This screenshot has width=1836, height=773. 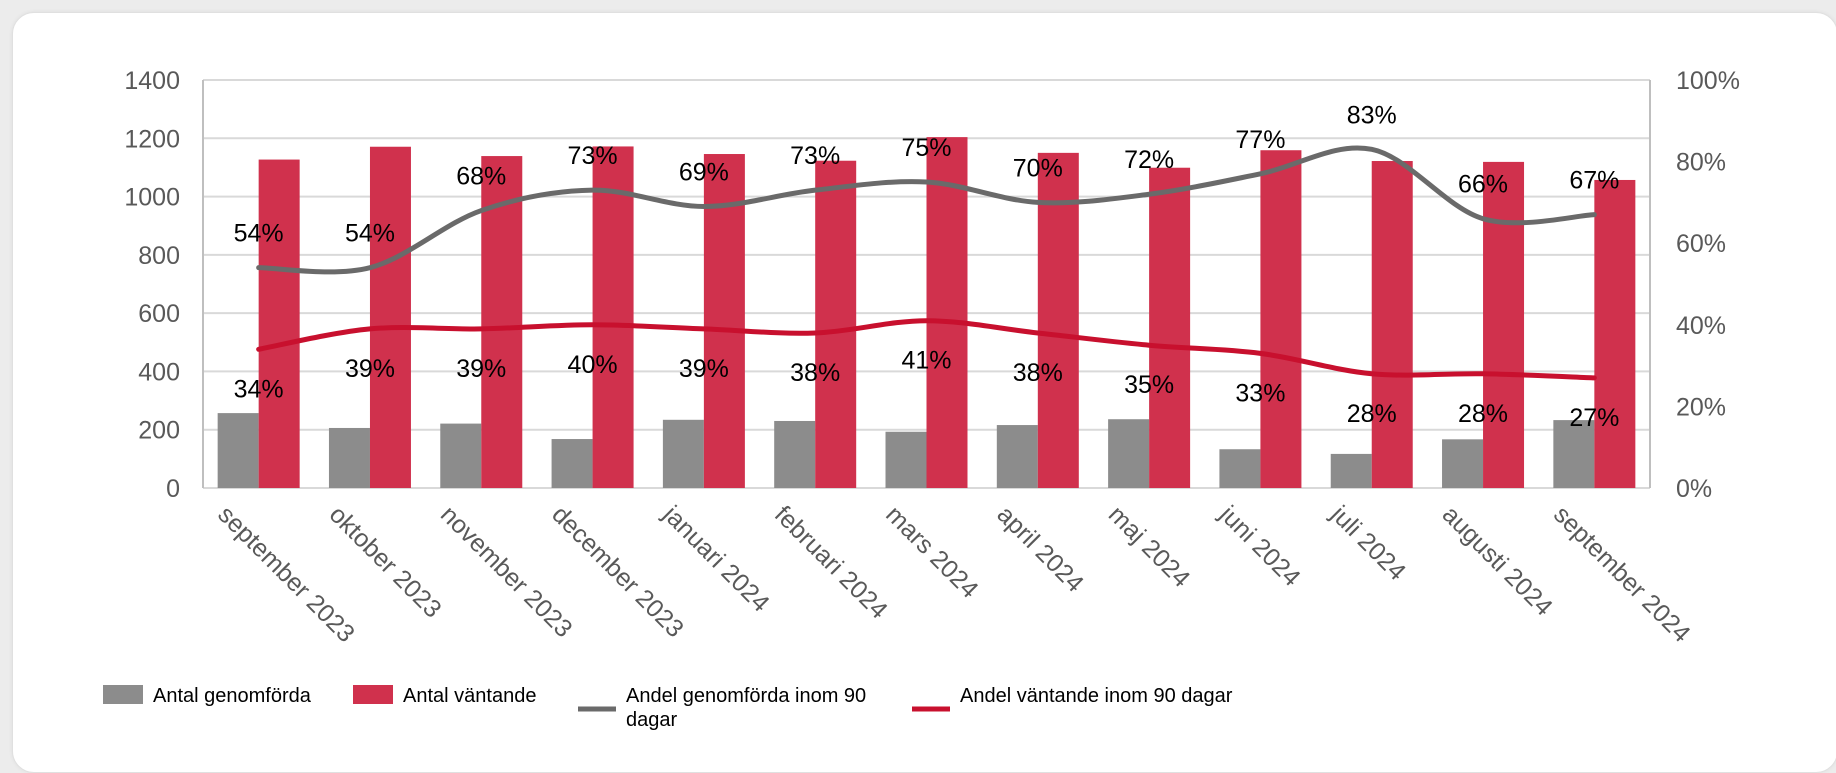 I want to click on y-right-tick-label: 100%, so click(x=1708, y=81).